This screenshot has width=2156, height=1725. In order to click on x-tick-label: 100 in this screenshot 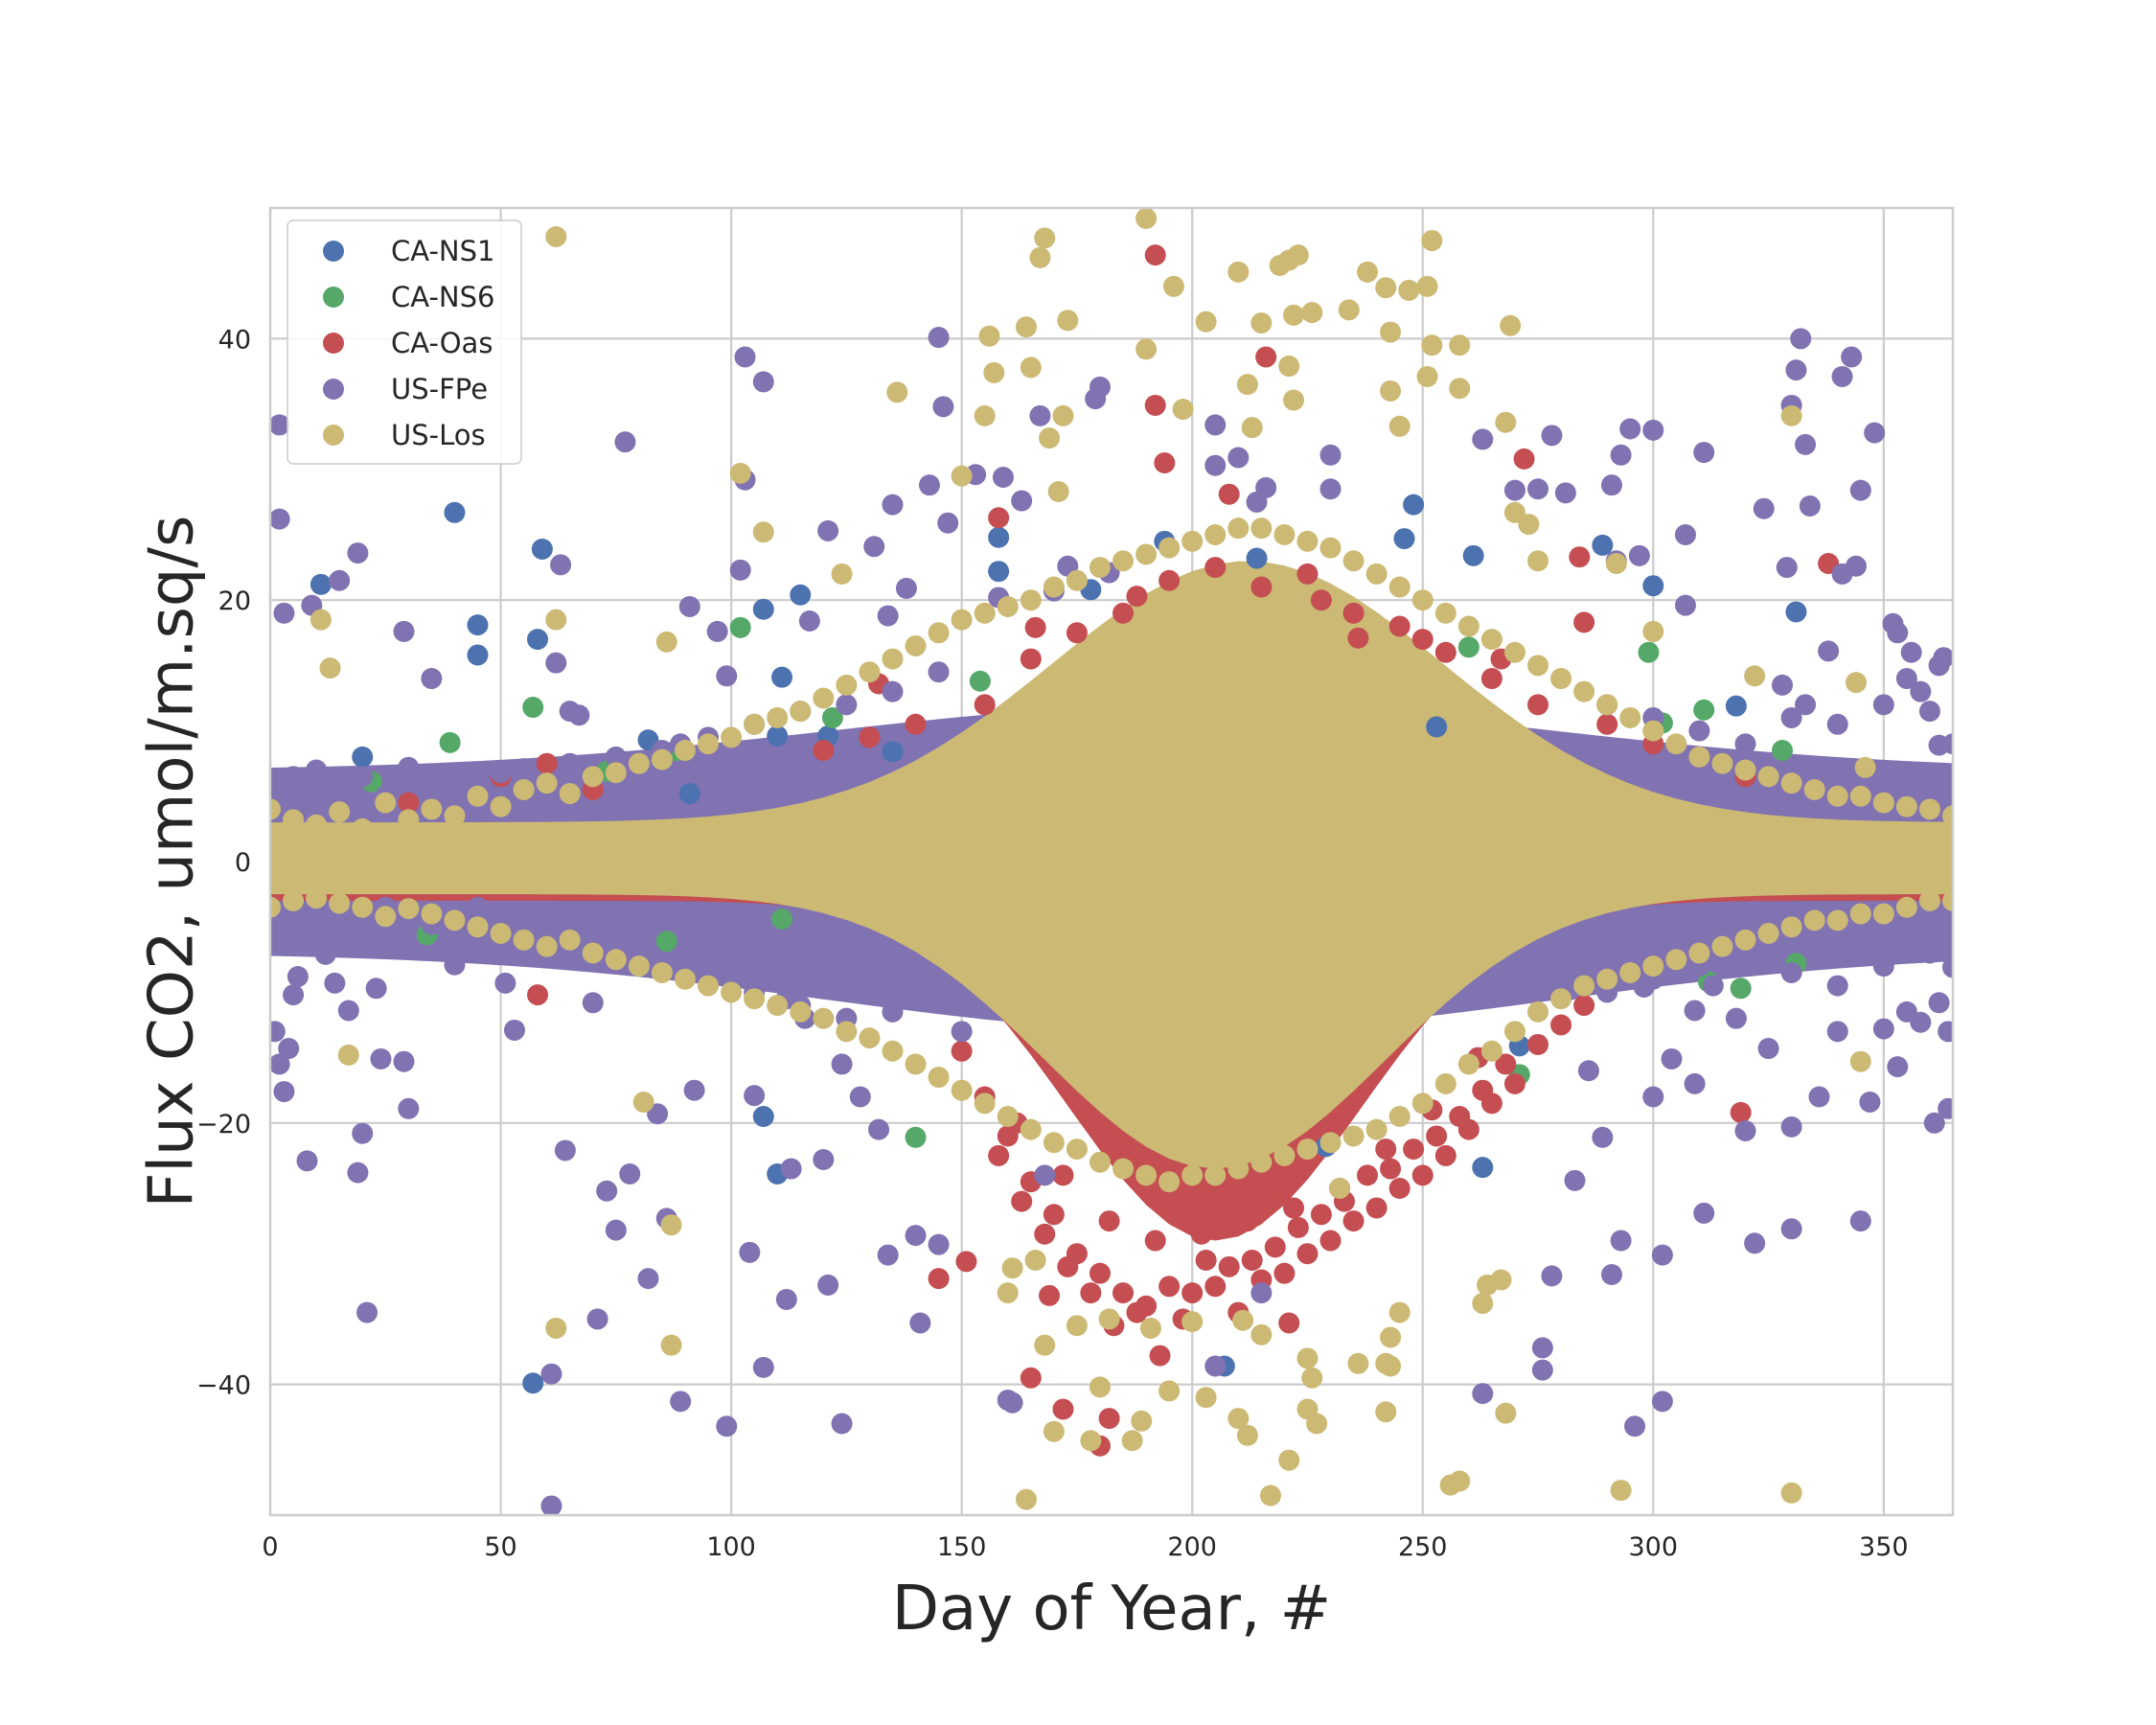, I will do `click(731, 1547)`.